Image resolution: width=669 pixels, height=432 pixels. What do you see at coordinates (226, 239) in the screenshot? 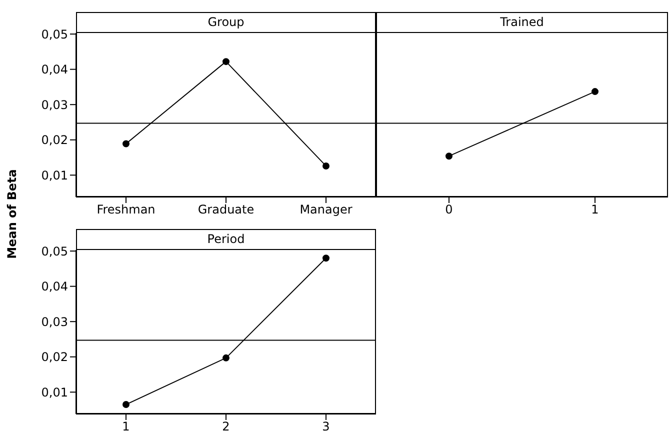
I see `chart-title: Period` at bounding box center [226, 239].